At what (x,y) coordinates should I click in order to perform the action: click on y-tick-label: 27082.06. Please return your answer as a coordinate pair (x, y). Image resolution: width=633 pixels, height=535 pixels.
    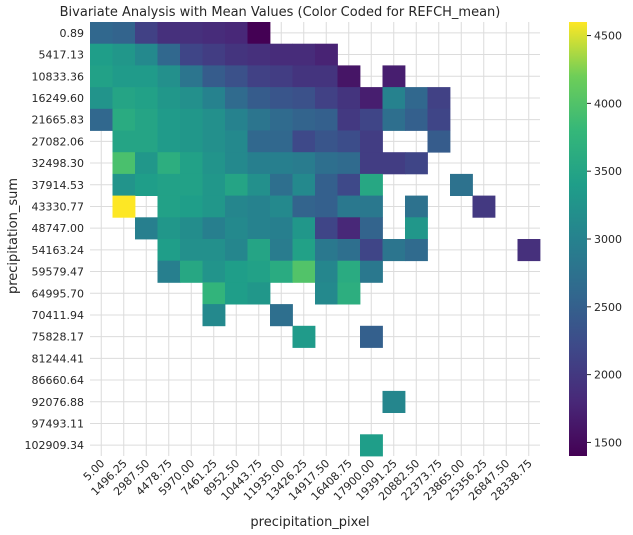
    Looking at the image, I should click on (58, 141).